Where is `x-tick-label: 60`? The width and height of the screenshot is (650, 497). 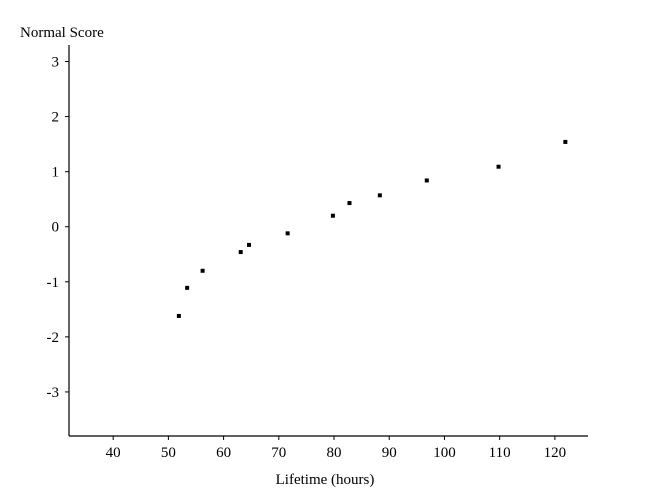
x-tick-label: 60 is located at coordinates (223, 453).